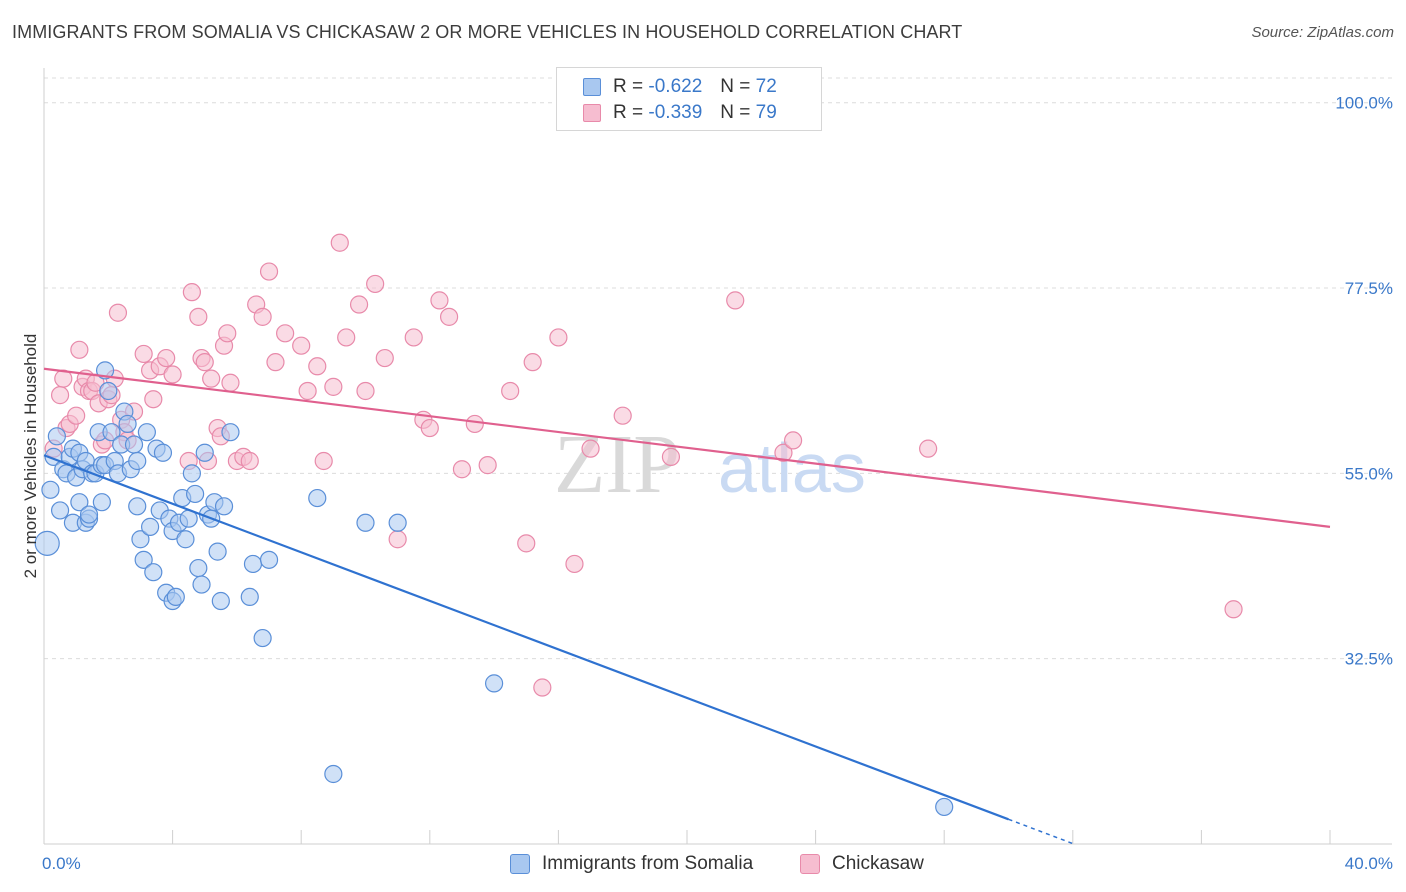 The width and height of the screenshot is (1406, 892). Describe the element at coordinates (1322, 32) in the screenshot. I see `source-attribution: Source: ZipAtlas.com` at that location.